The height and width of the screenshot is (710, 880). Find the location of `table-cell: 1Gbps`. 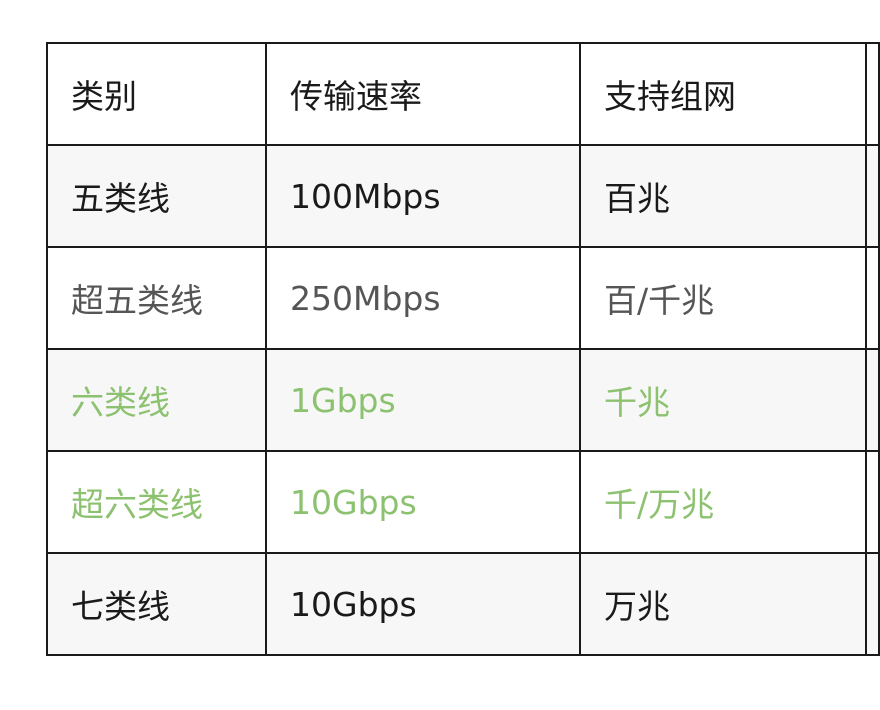

table-cell: 1Gbps is located at coordinates (423, 400).